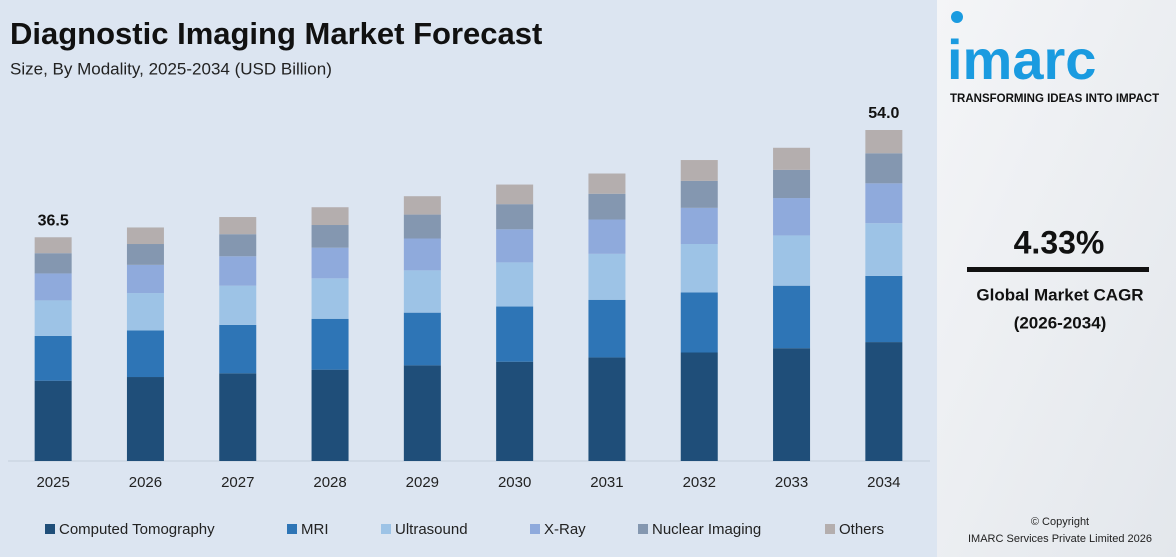 Image resolution: width=1176 pixels, height=557 pixels. I want to click on logo: imarc, so click(1021, 59).